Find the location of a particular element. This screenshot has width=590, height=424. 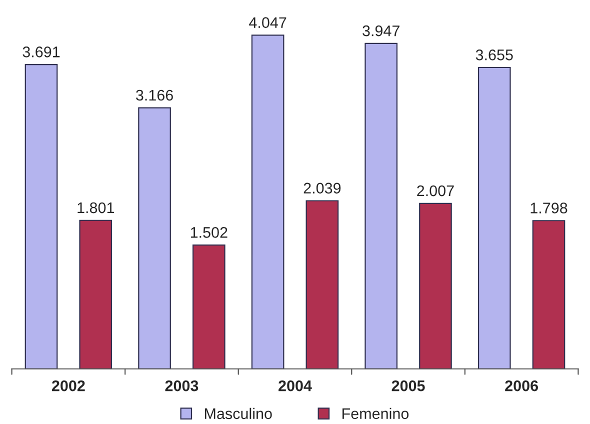

x-tick-label: 2002 is located at coordinates (68, 386).